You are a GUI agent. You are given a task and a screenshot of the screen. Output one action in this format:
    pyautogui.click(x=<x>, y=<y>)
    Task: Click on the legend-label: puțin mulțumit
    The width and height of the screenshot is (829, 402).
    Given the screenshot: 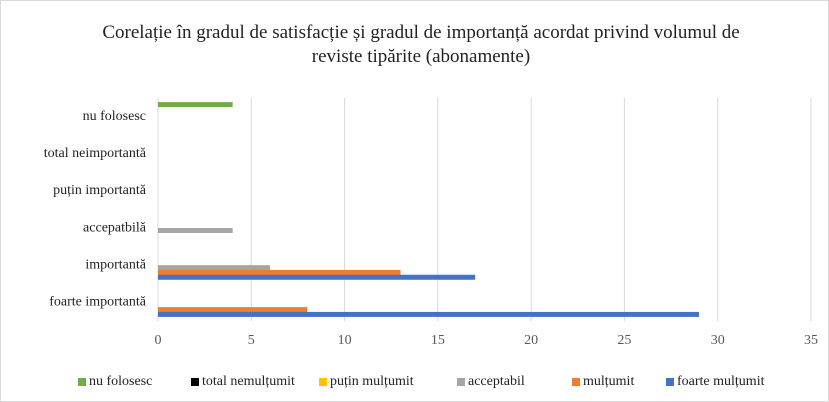 What is the action you would take?
    pyautogui.click(x=372, y=381)
    